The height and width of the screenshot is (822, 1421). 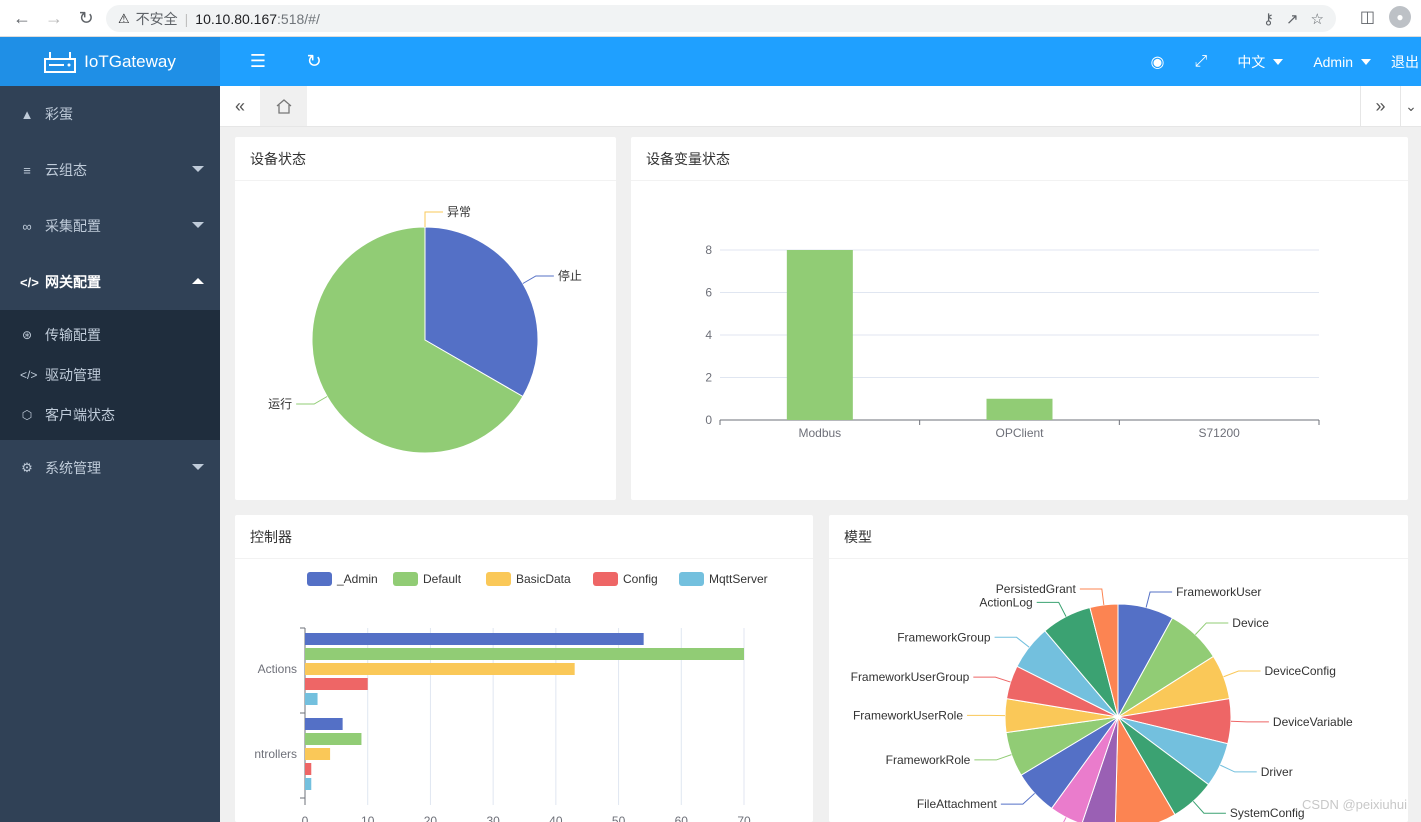 I want to click on sidebar-item-label: 客户端状态, so click(x=80, y=415).